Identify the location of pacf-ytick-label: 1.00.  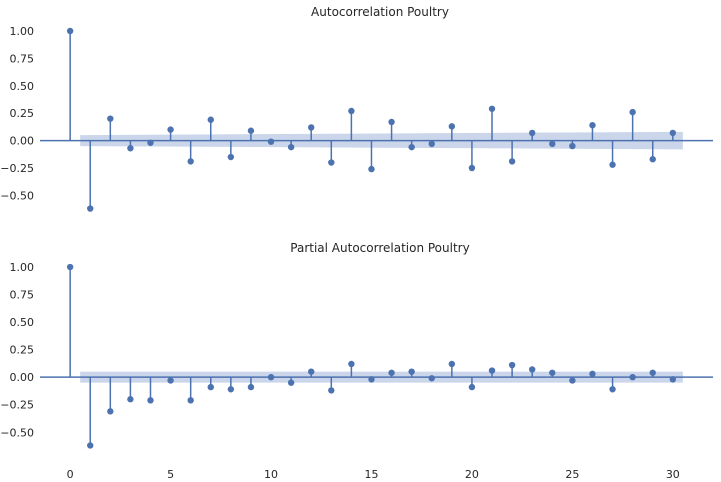
(22, 267).